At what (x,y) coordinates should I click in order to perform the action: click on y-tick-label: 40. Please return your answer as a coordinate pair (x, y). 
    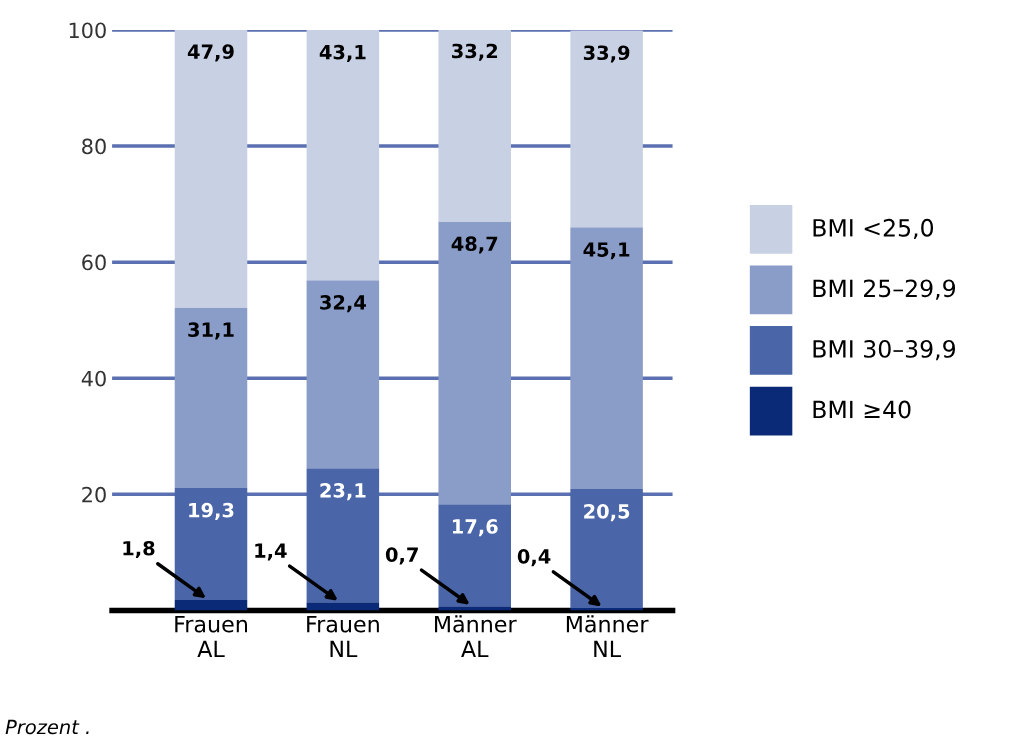
    Looking at the image, I should click on (93, 378).